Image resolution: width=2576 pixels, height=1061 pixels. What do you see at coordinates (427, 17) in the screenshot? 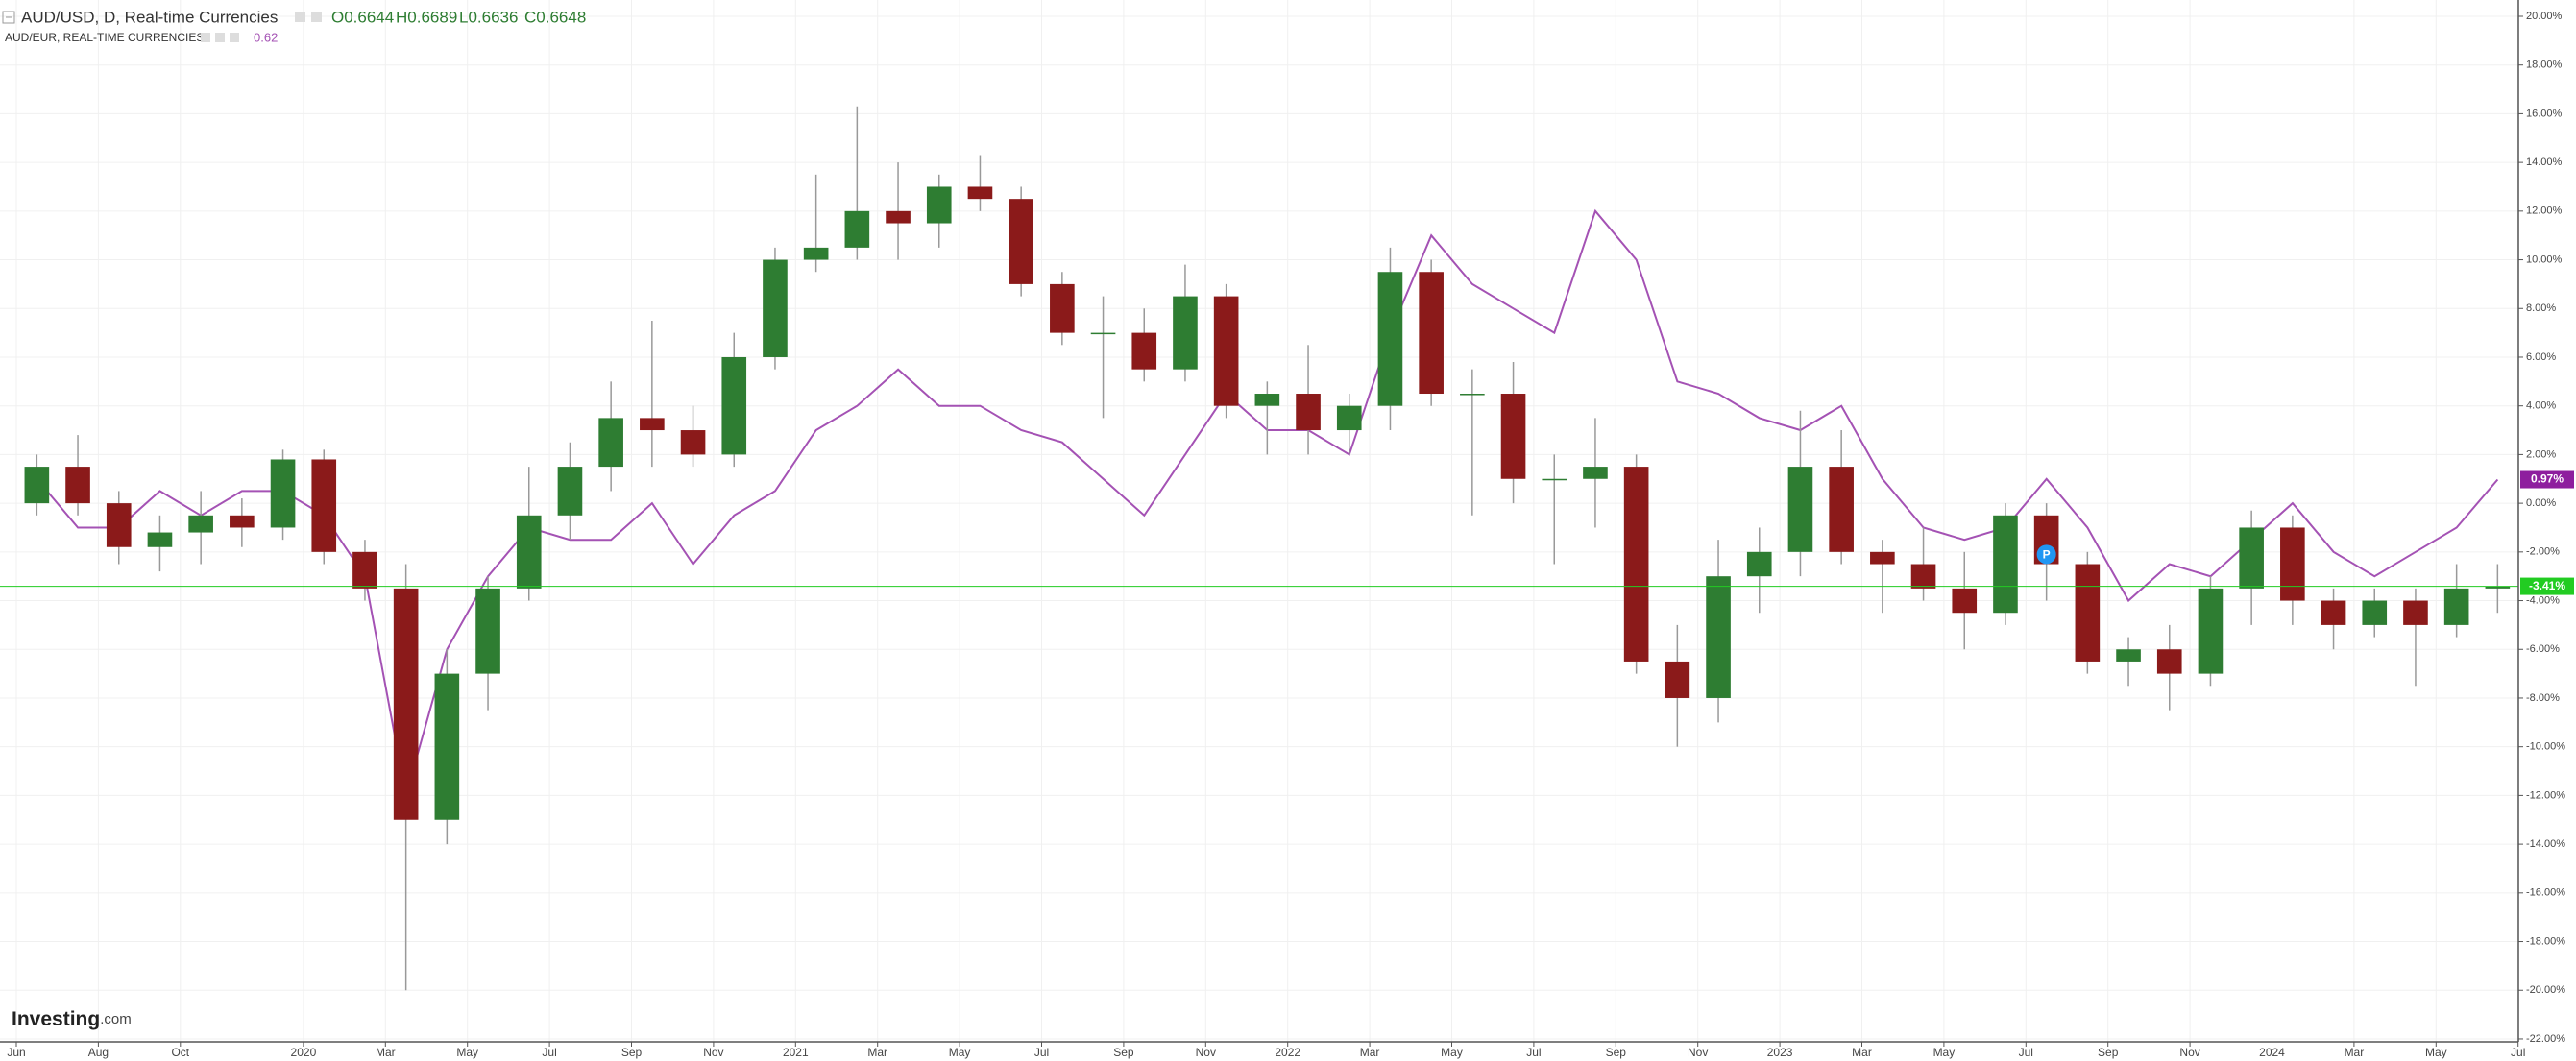
I see `quote-high: H0.6689` at bounding box center [427, 17].